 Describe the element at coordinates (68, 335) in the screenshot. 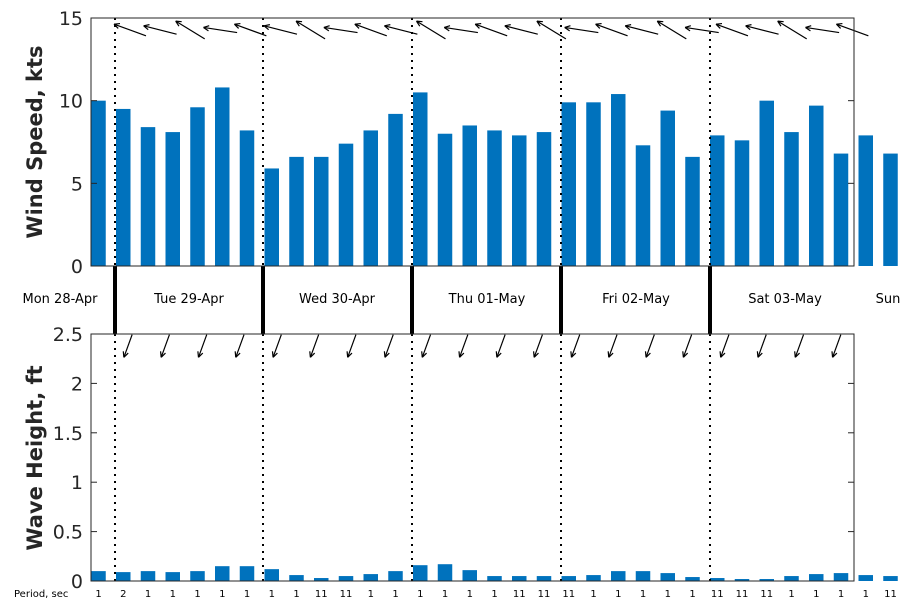

I see `y-tick-label: 2.5` at that location.